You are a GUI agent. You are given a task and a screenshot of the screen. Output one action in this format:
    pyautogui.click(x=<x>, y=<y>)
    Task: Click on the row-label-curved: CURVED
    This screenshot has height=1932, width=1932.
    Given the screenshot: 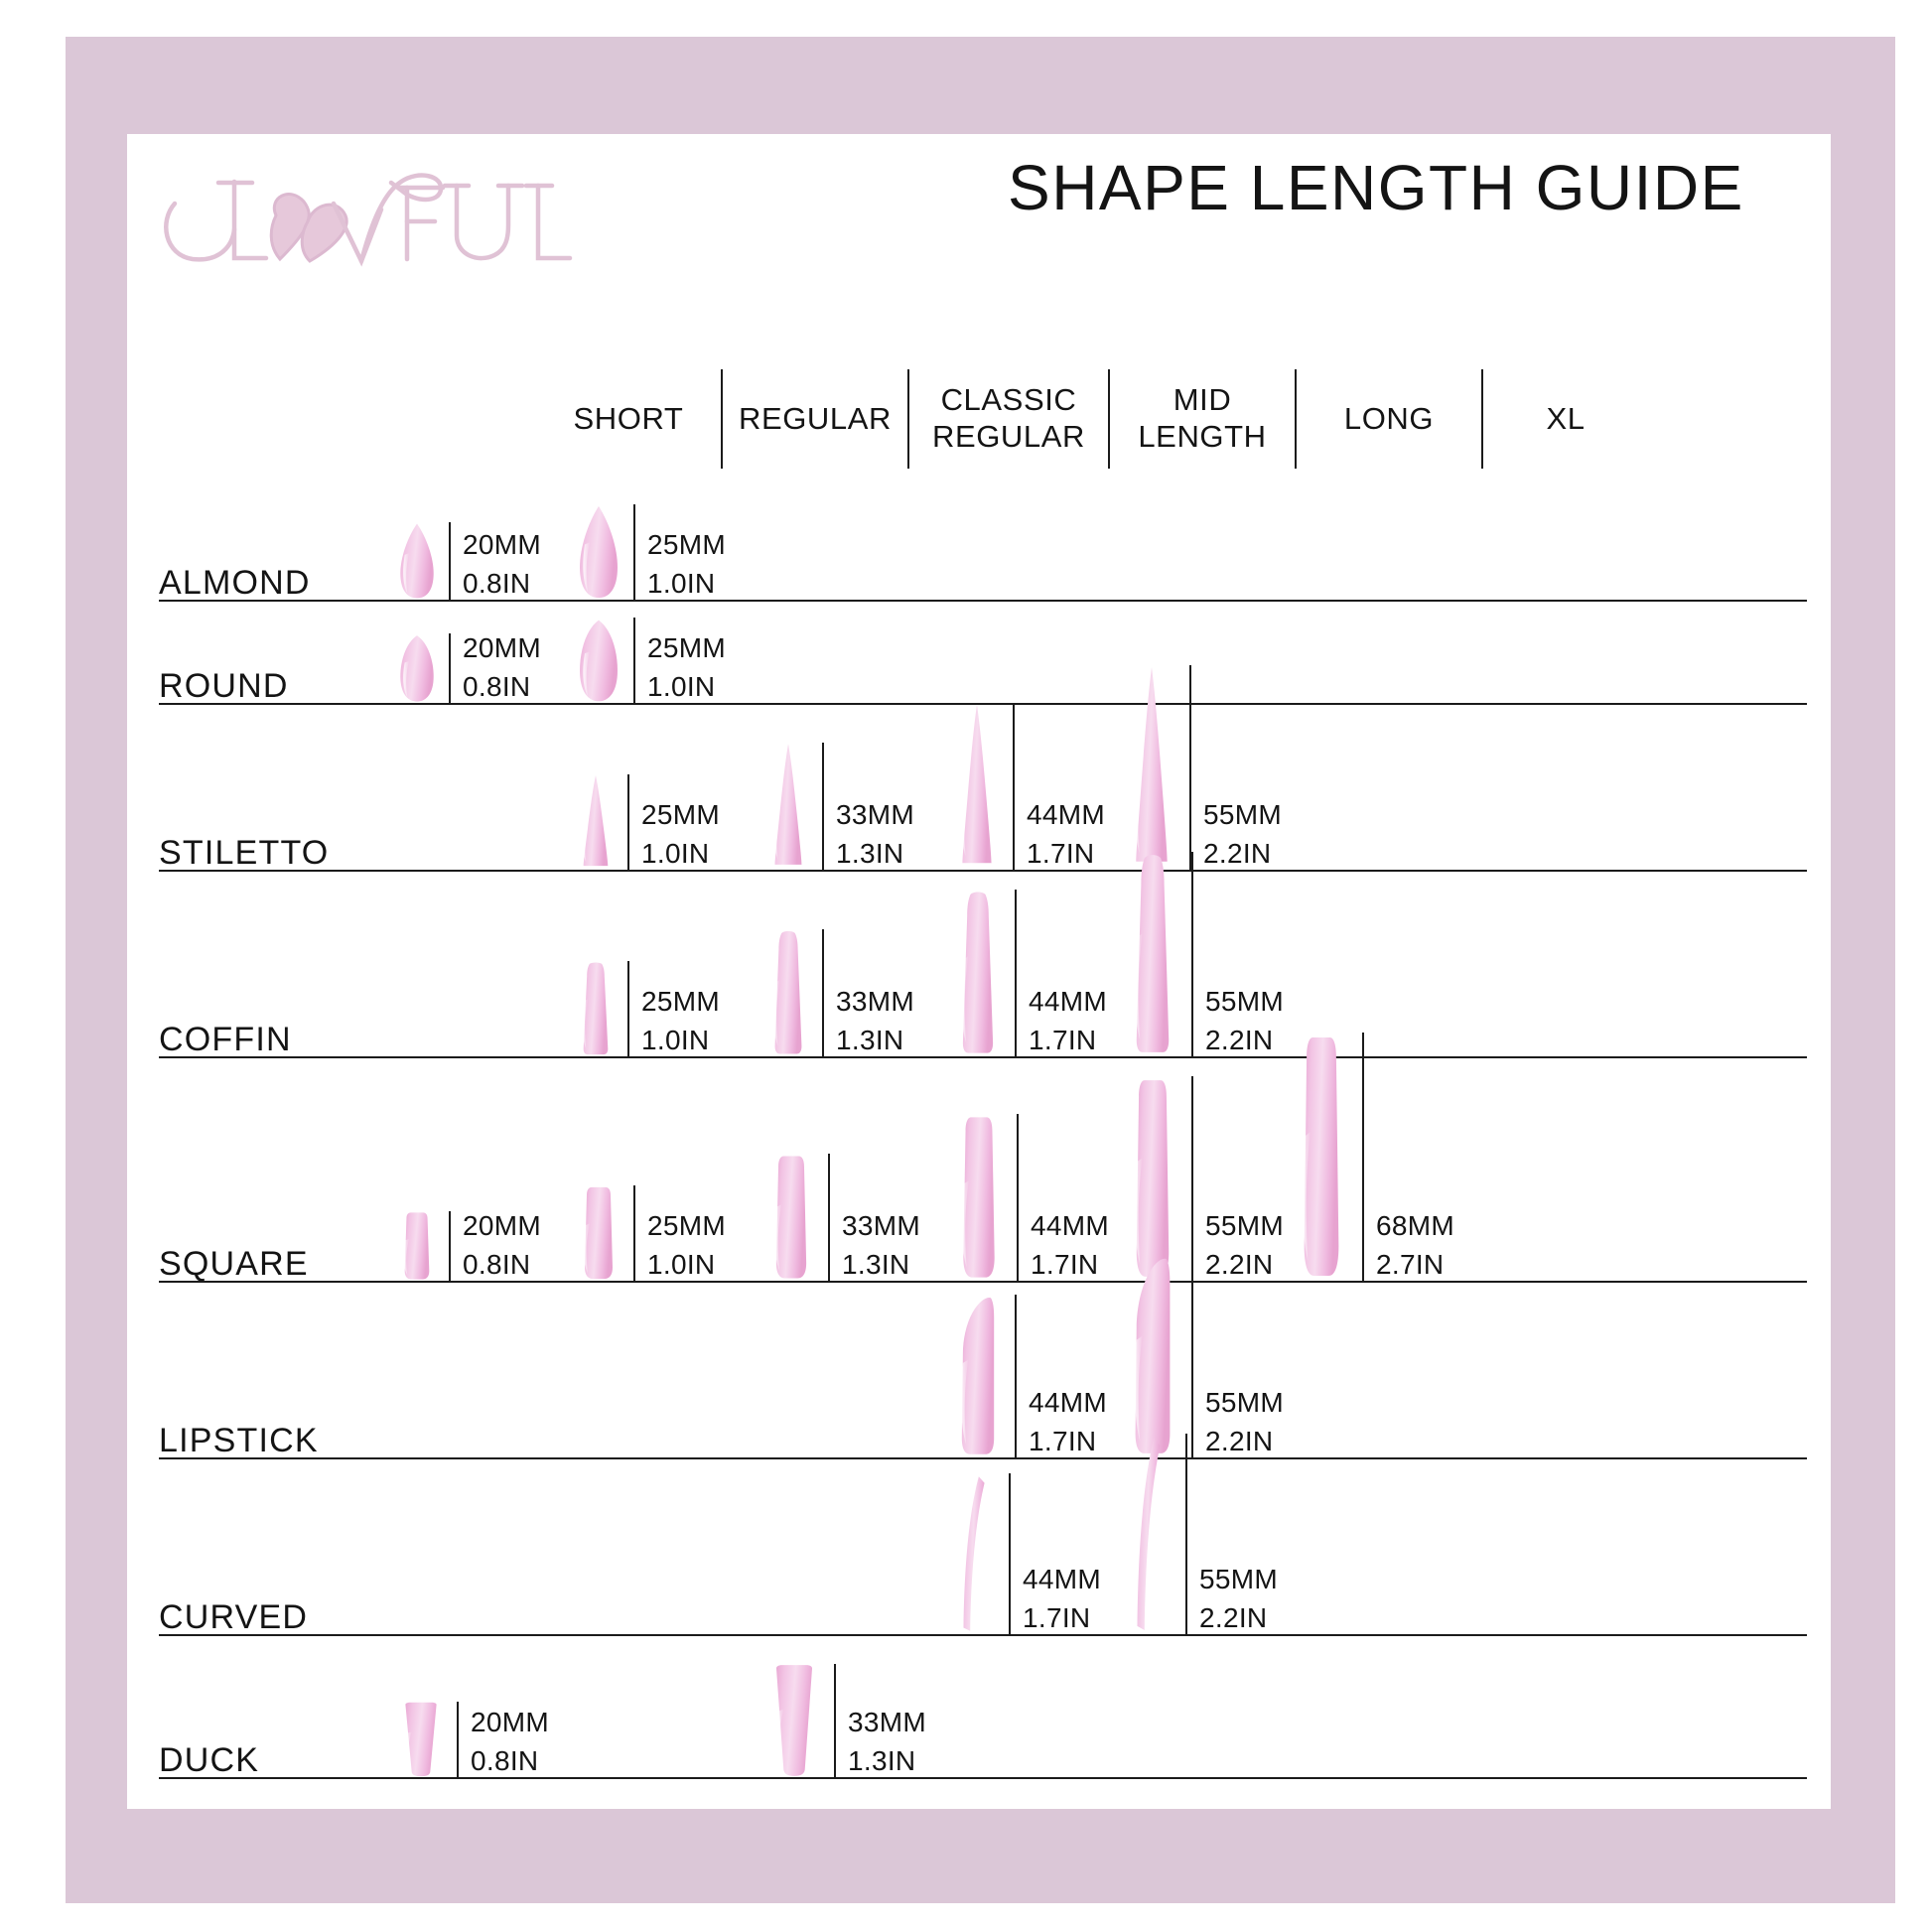 What is the action you would take?
    pyautogui.click(x=234, y=1617)
    